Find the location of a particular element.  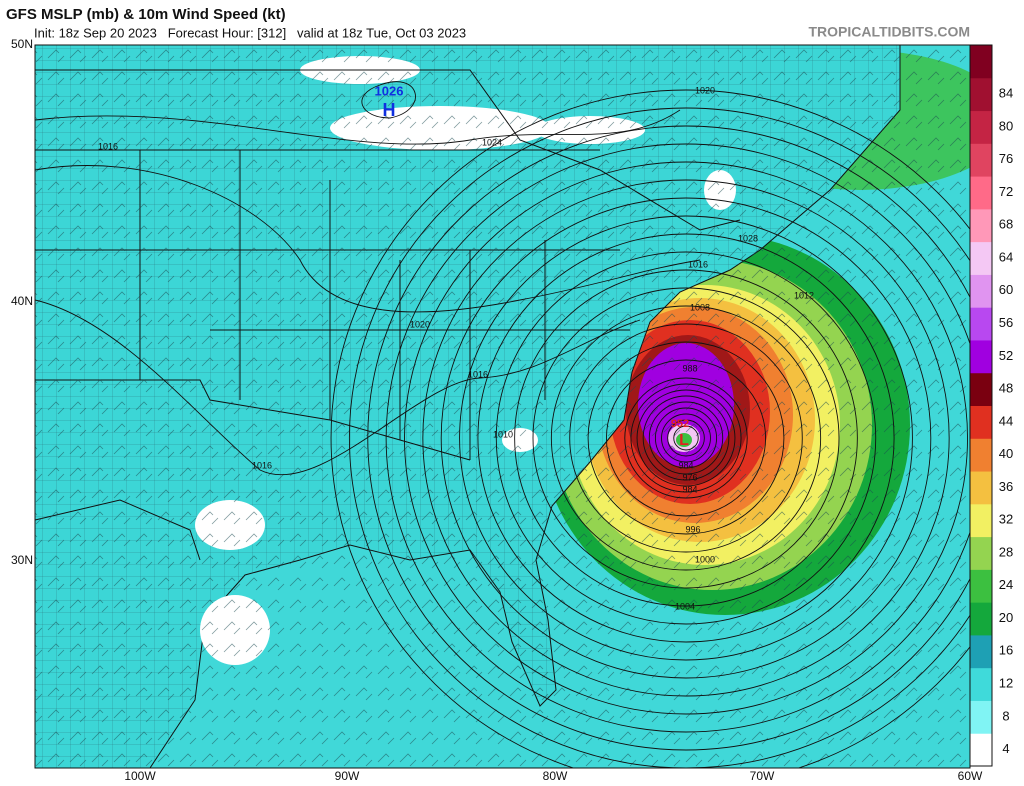

colorbar-label: 4 is located at coordinates (1005, 748).